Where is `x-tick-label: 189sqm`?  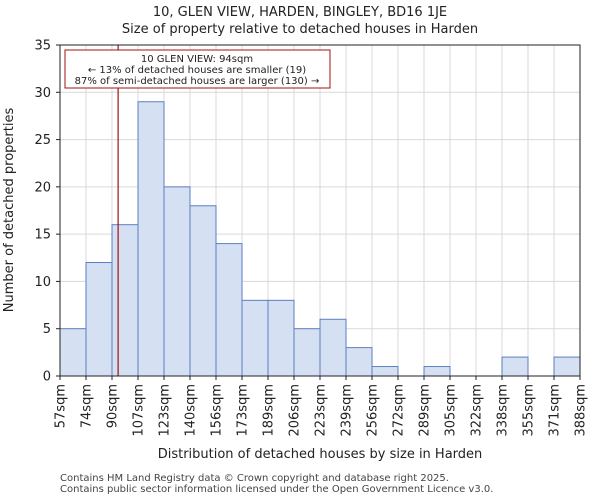
x-tick-label: 189sqm is located at coordinates (269, 410).